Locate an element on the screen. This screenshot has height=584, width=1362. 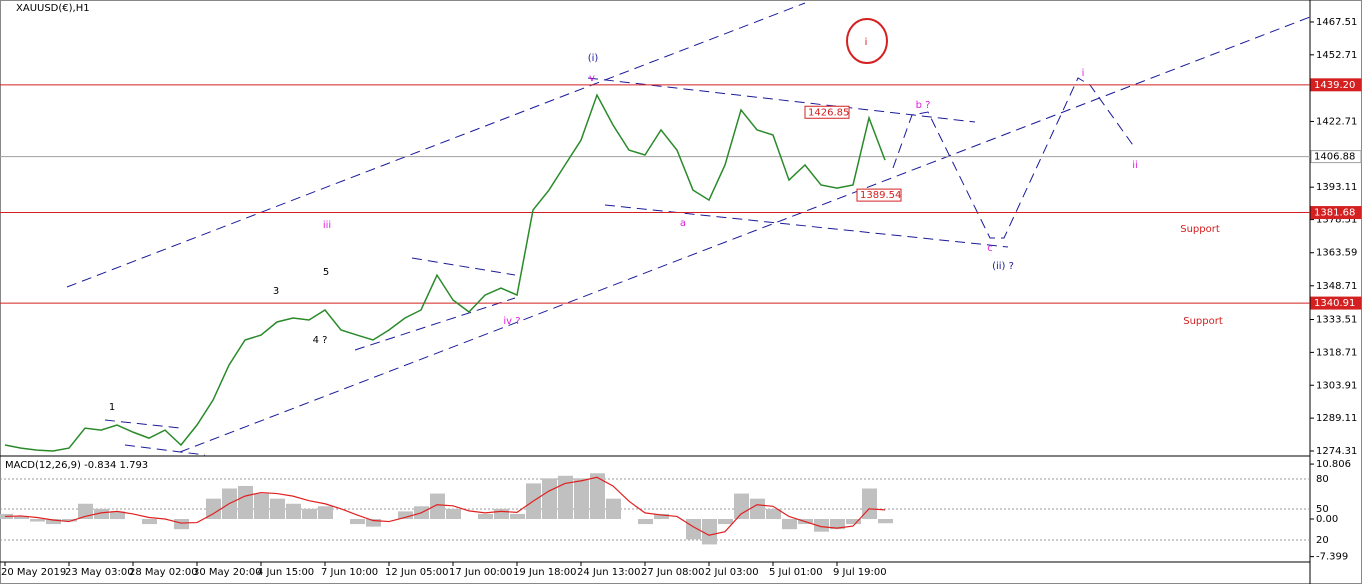
y-tick-label: 1363.59 is located at coordinates (1336, 253).